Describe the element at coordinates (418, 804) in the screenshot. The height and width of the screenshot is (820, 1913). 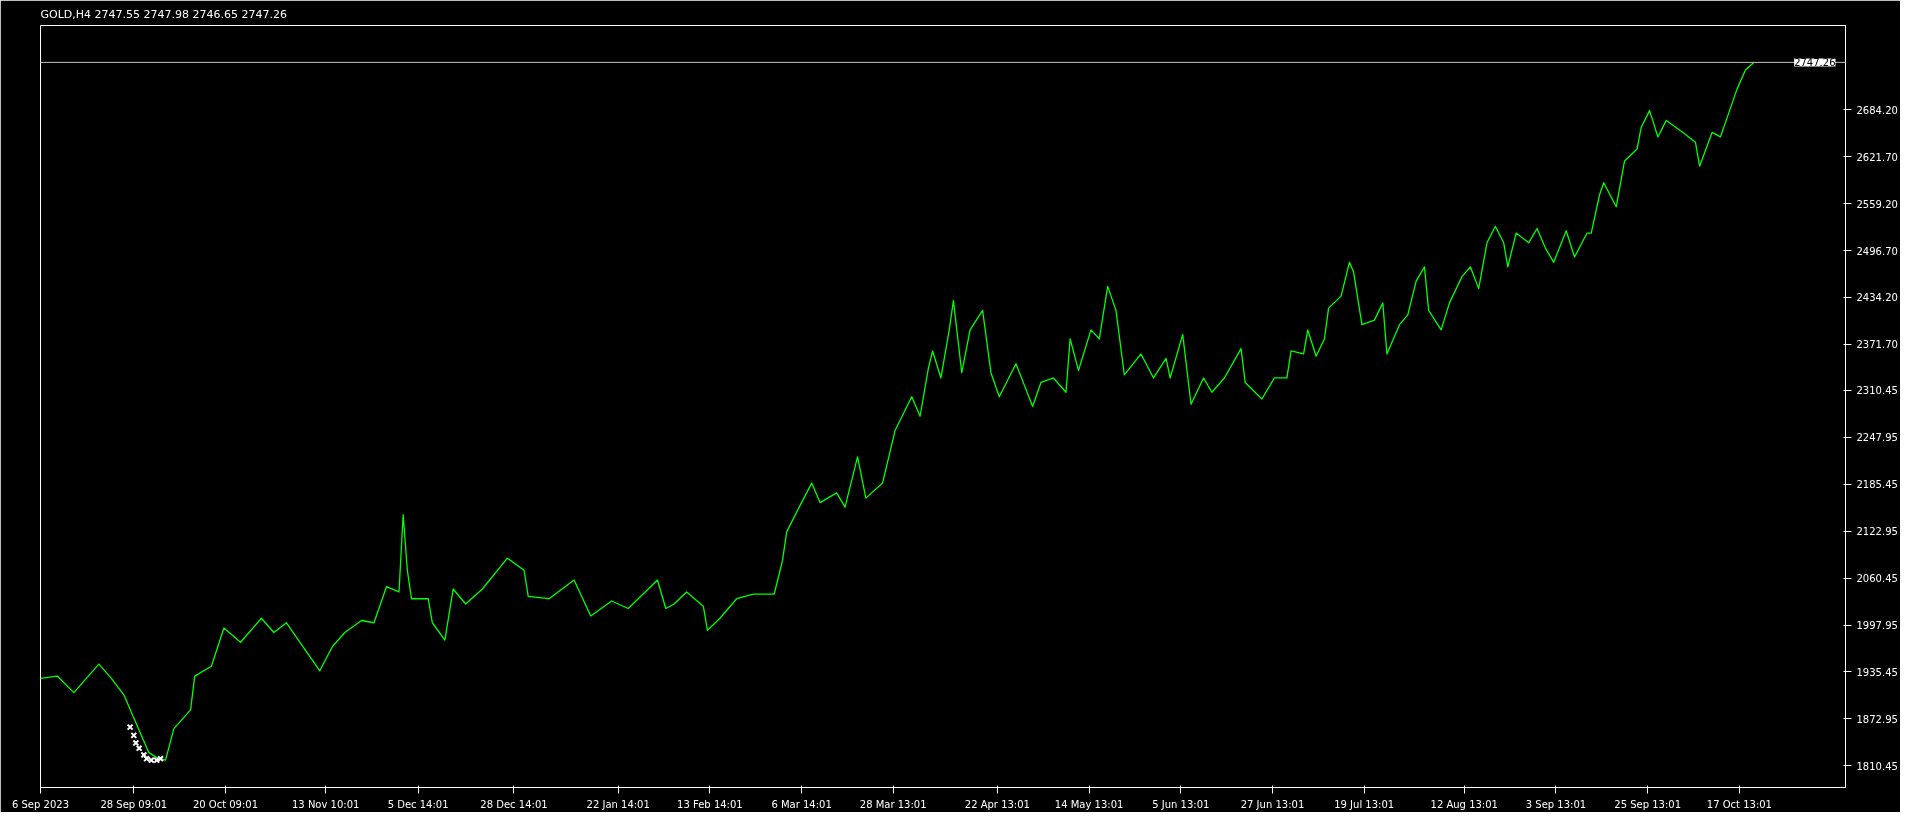
I see `x-tick-label: 5 Dec 14:01` at that location.